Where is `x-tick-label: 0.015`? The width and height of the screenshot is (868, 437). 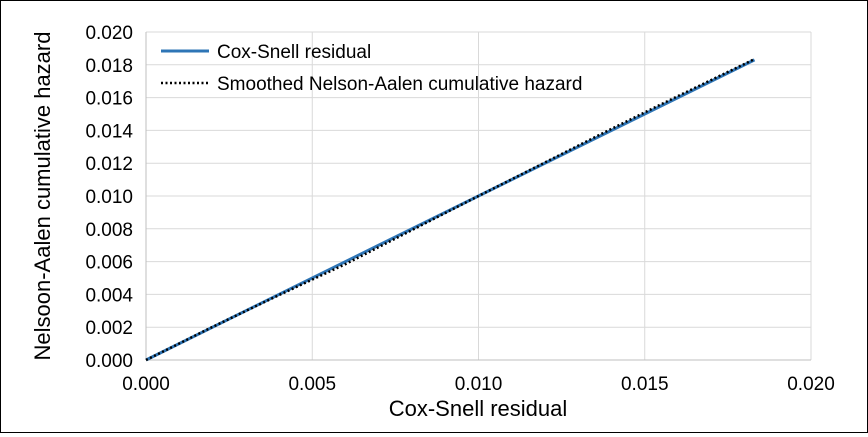
x-tick-label: 0.015 is located at coordinates (645, 384).